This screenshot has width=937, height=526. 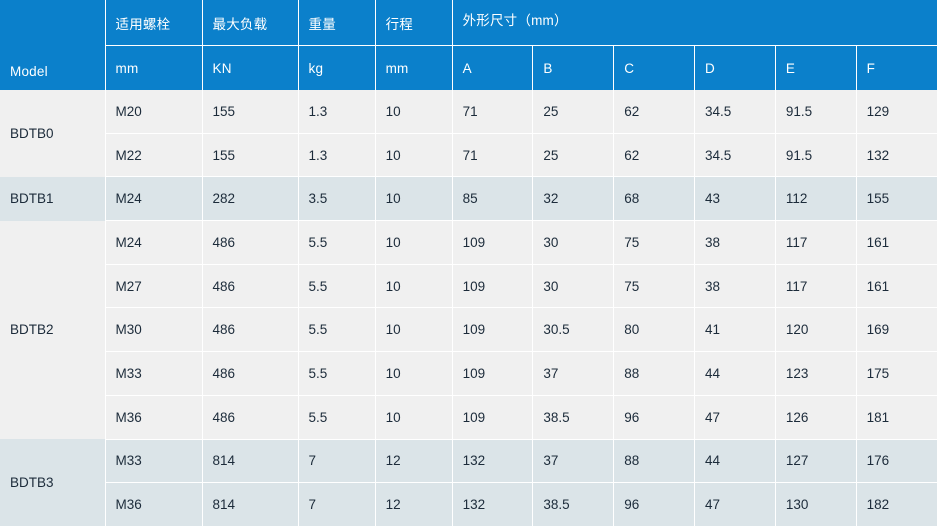 I want to click on cell-f: 175, so click(x=896, y=373).